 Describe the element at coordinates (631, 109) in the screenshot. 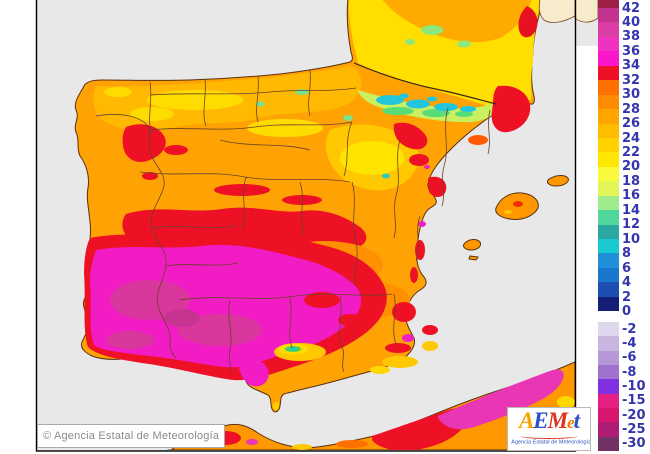

I see `legend-label: 28` at that location.